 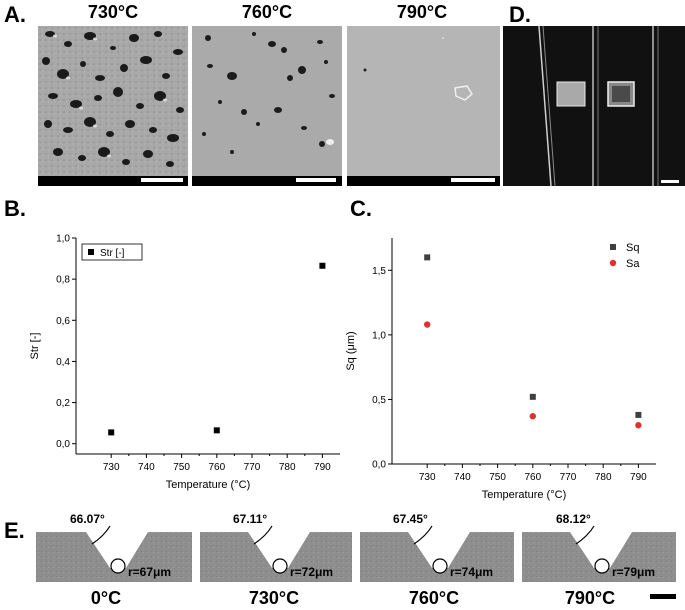 What do you see at coordinates (520, 14) in the screenshot?
I see `panel-label-d: D.` at bounding box center [520, 14].